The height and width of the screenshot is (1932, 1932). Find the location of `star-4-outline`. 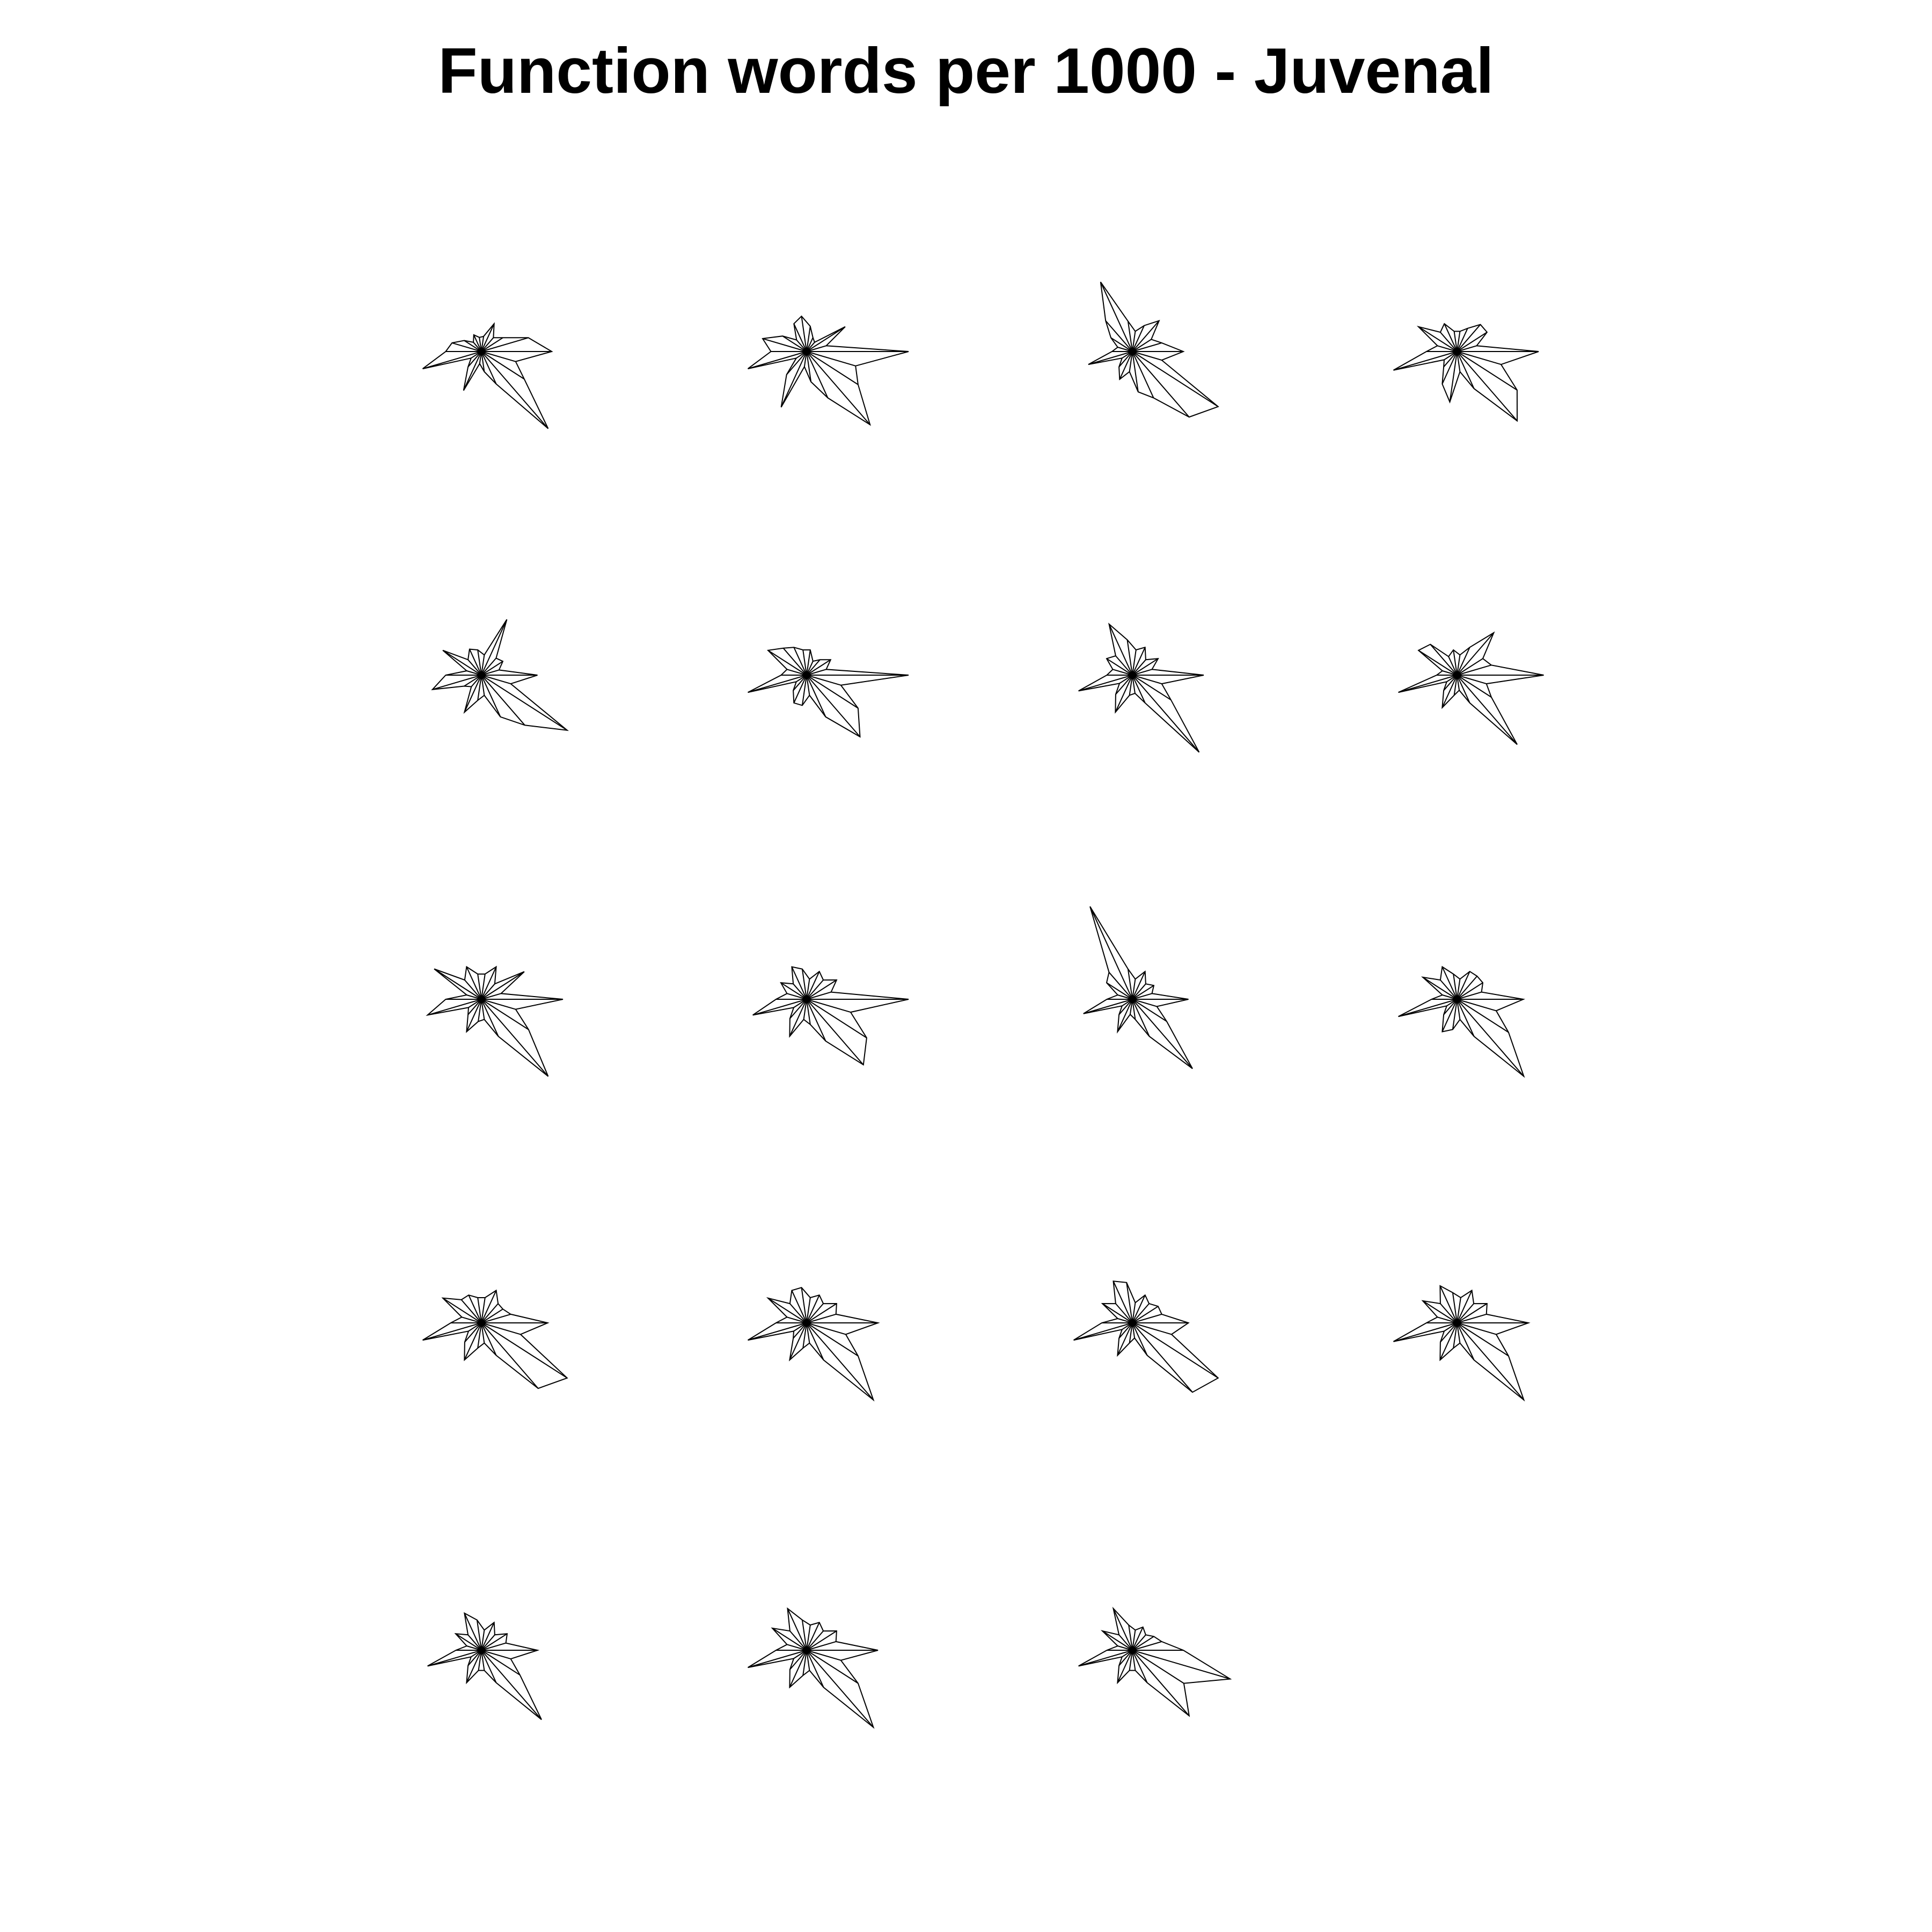

star-4-outline is located at coordinates (1466, 372).